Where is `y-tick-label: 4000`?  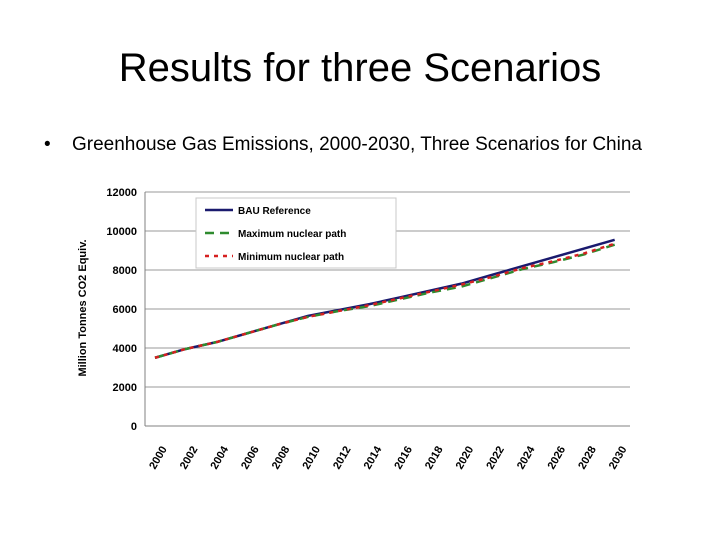
y-tick-label: 4000 is located at coordinates (125, 349).